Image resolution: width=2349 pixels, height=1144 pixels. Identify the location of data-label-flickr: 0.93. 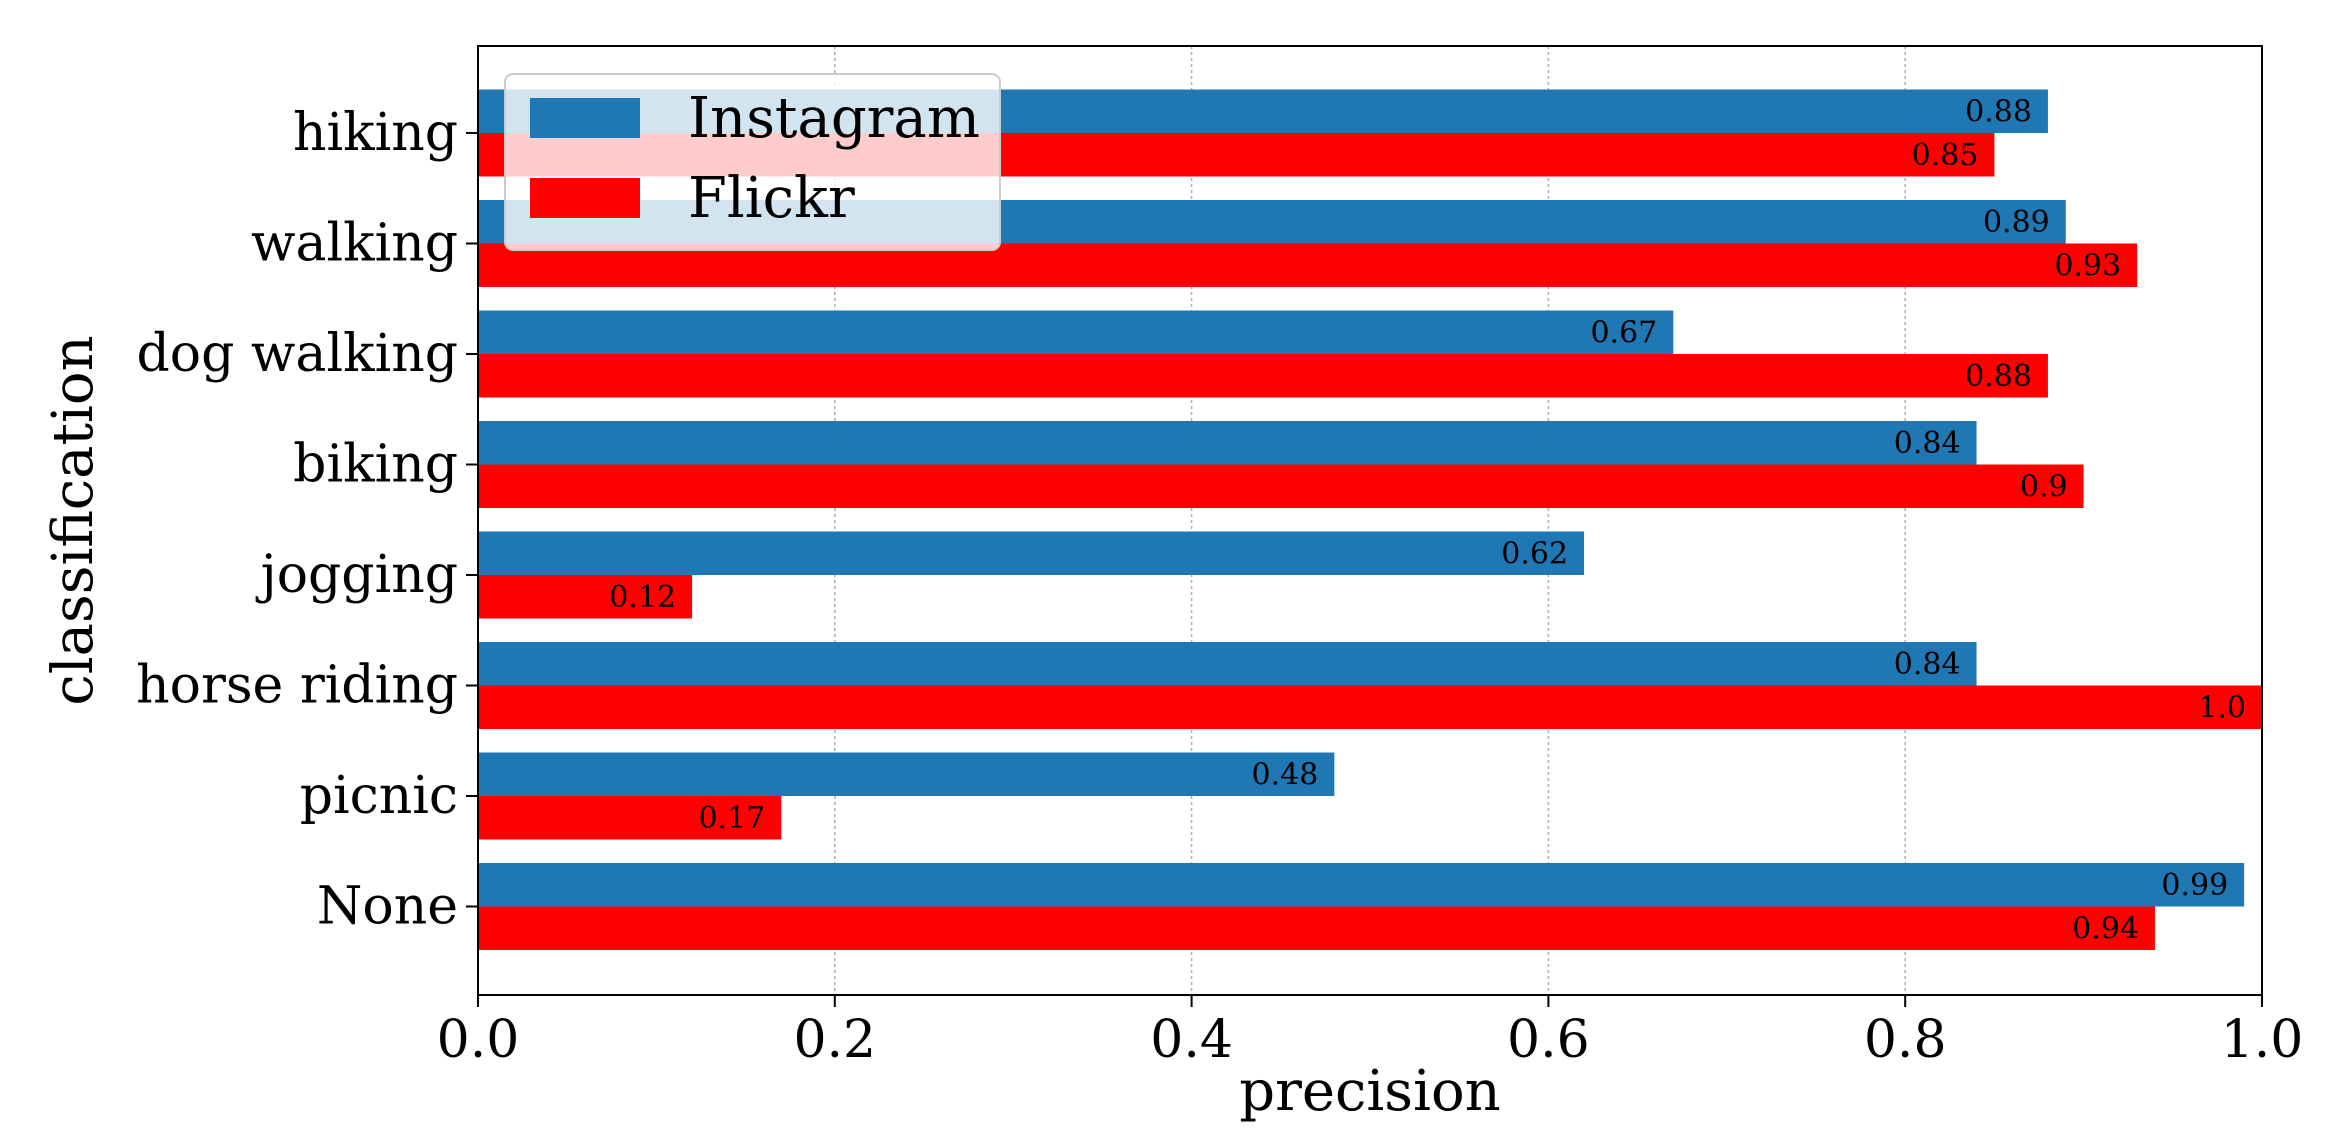
(2087, 265).